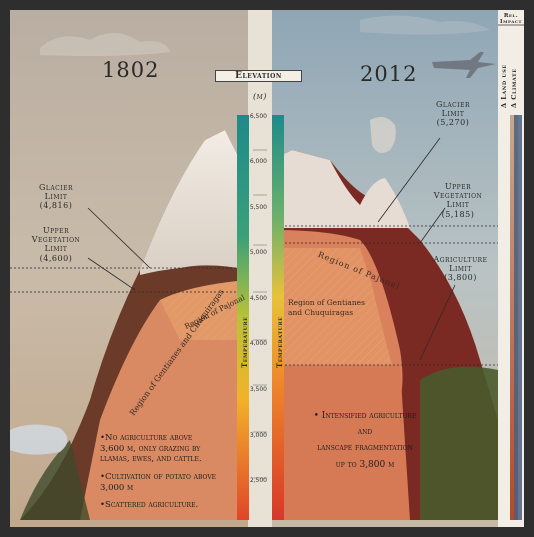 The width and height of the screenshot is (534, 537). I want to click on elevation-tick: 4,500, so click(258, 298).